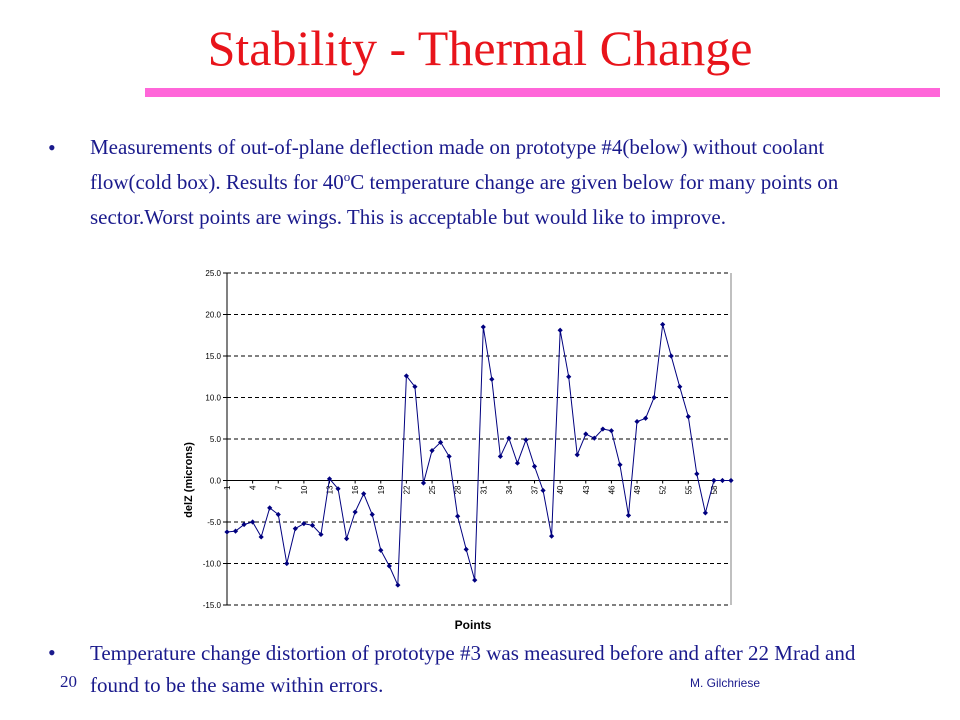 Image resolution: width=960 pixels, height=720 pixels. I want to click on x-tick-label: 28, so click(458, 489).